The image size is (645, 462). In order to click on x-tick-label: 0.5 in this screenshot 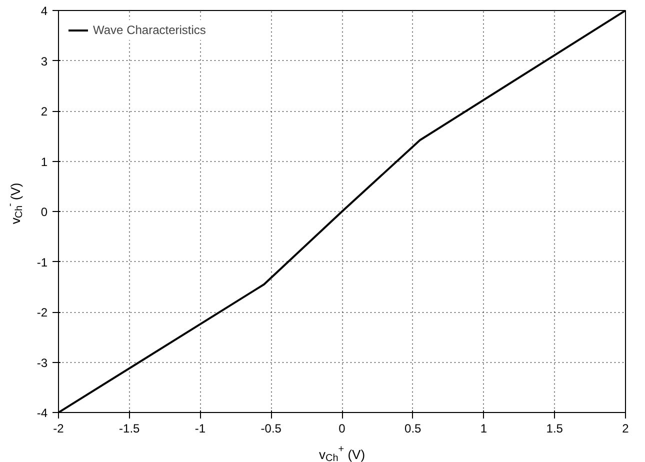, I will do `click(413, 429)`.